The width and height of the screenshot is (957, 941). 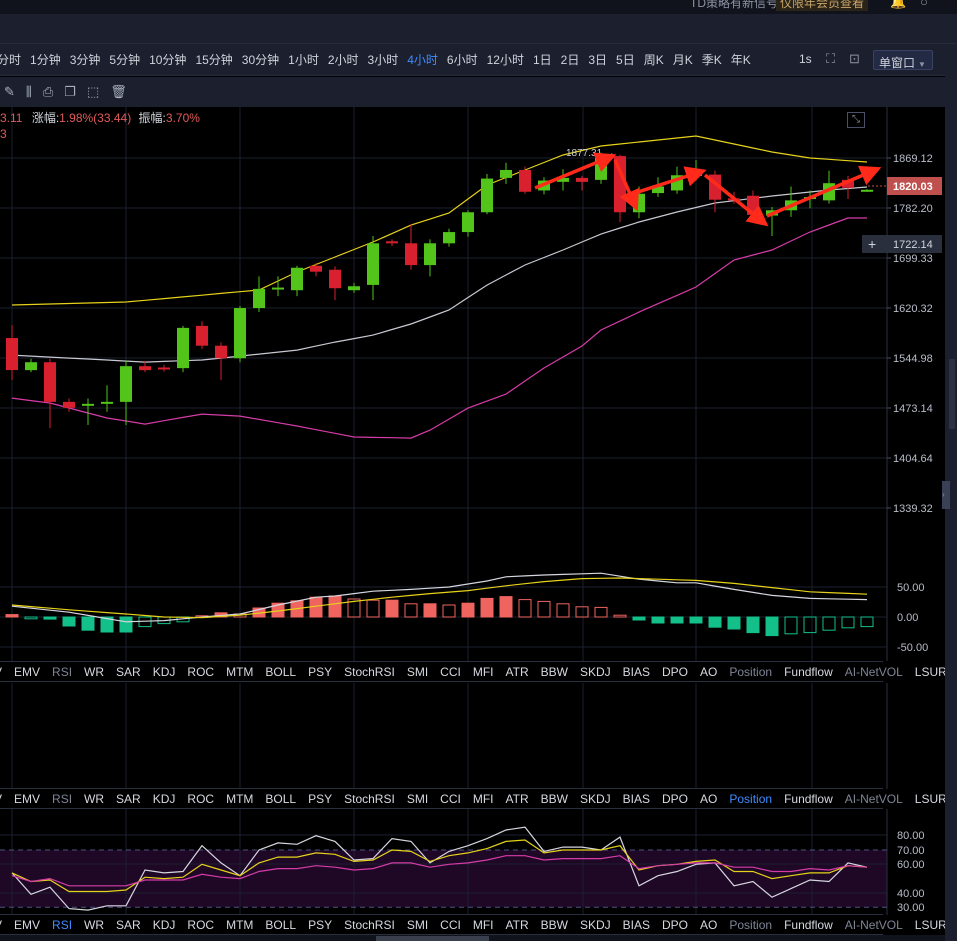 I want to click on timeframe-4: 10分钟, so click(x=168, y=60).